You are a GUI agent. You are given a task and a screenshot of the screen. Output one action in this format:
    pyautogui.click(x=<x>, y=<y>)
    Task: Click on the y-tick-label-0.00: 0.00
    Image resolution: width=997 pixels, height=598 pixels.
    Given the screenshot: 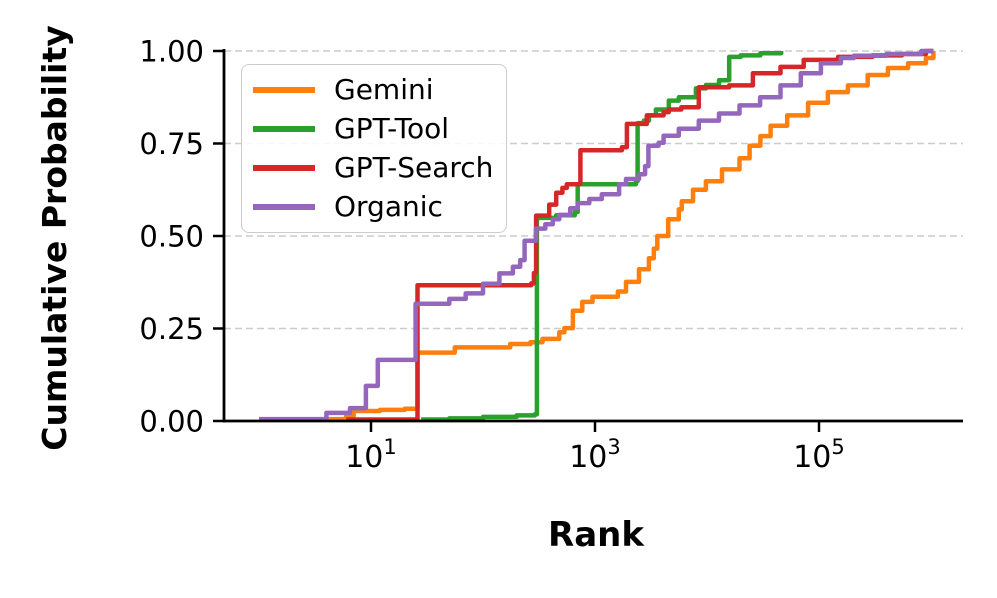 What is the action you would take?
    pyautogui.click(x=171, y=422)
    